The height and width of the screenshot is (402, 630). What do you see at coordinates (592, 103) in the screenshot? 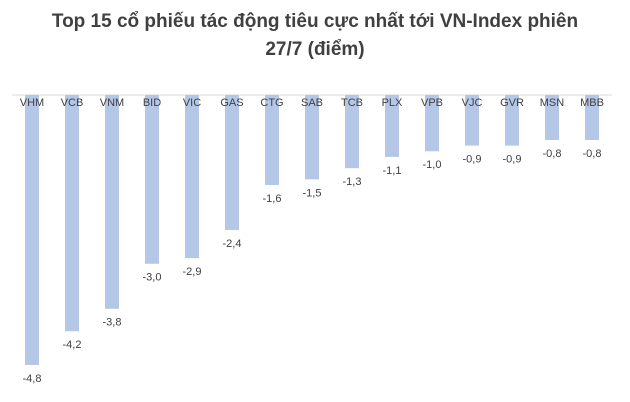
I see `x-tick-label: MBB` at bounding box center [592, 103].